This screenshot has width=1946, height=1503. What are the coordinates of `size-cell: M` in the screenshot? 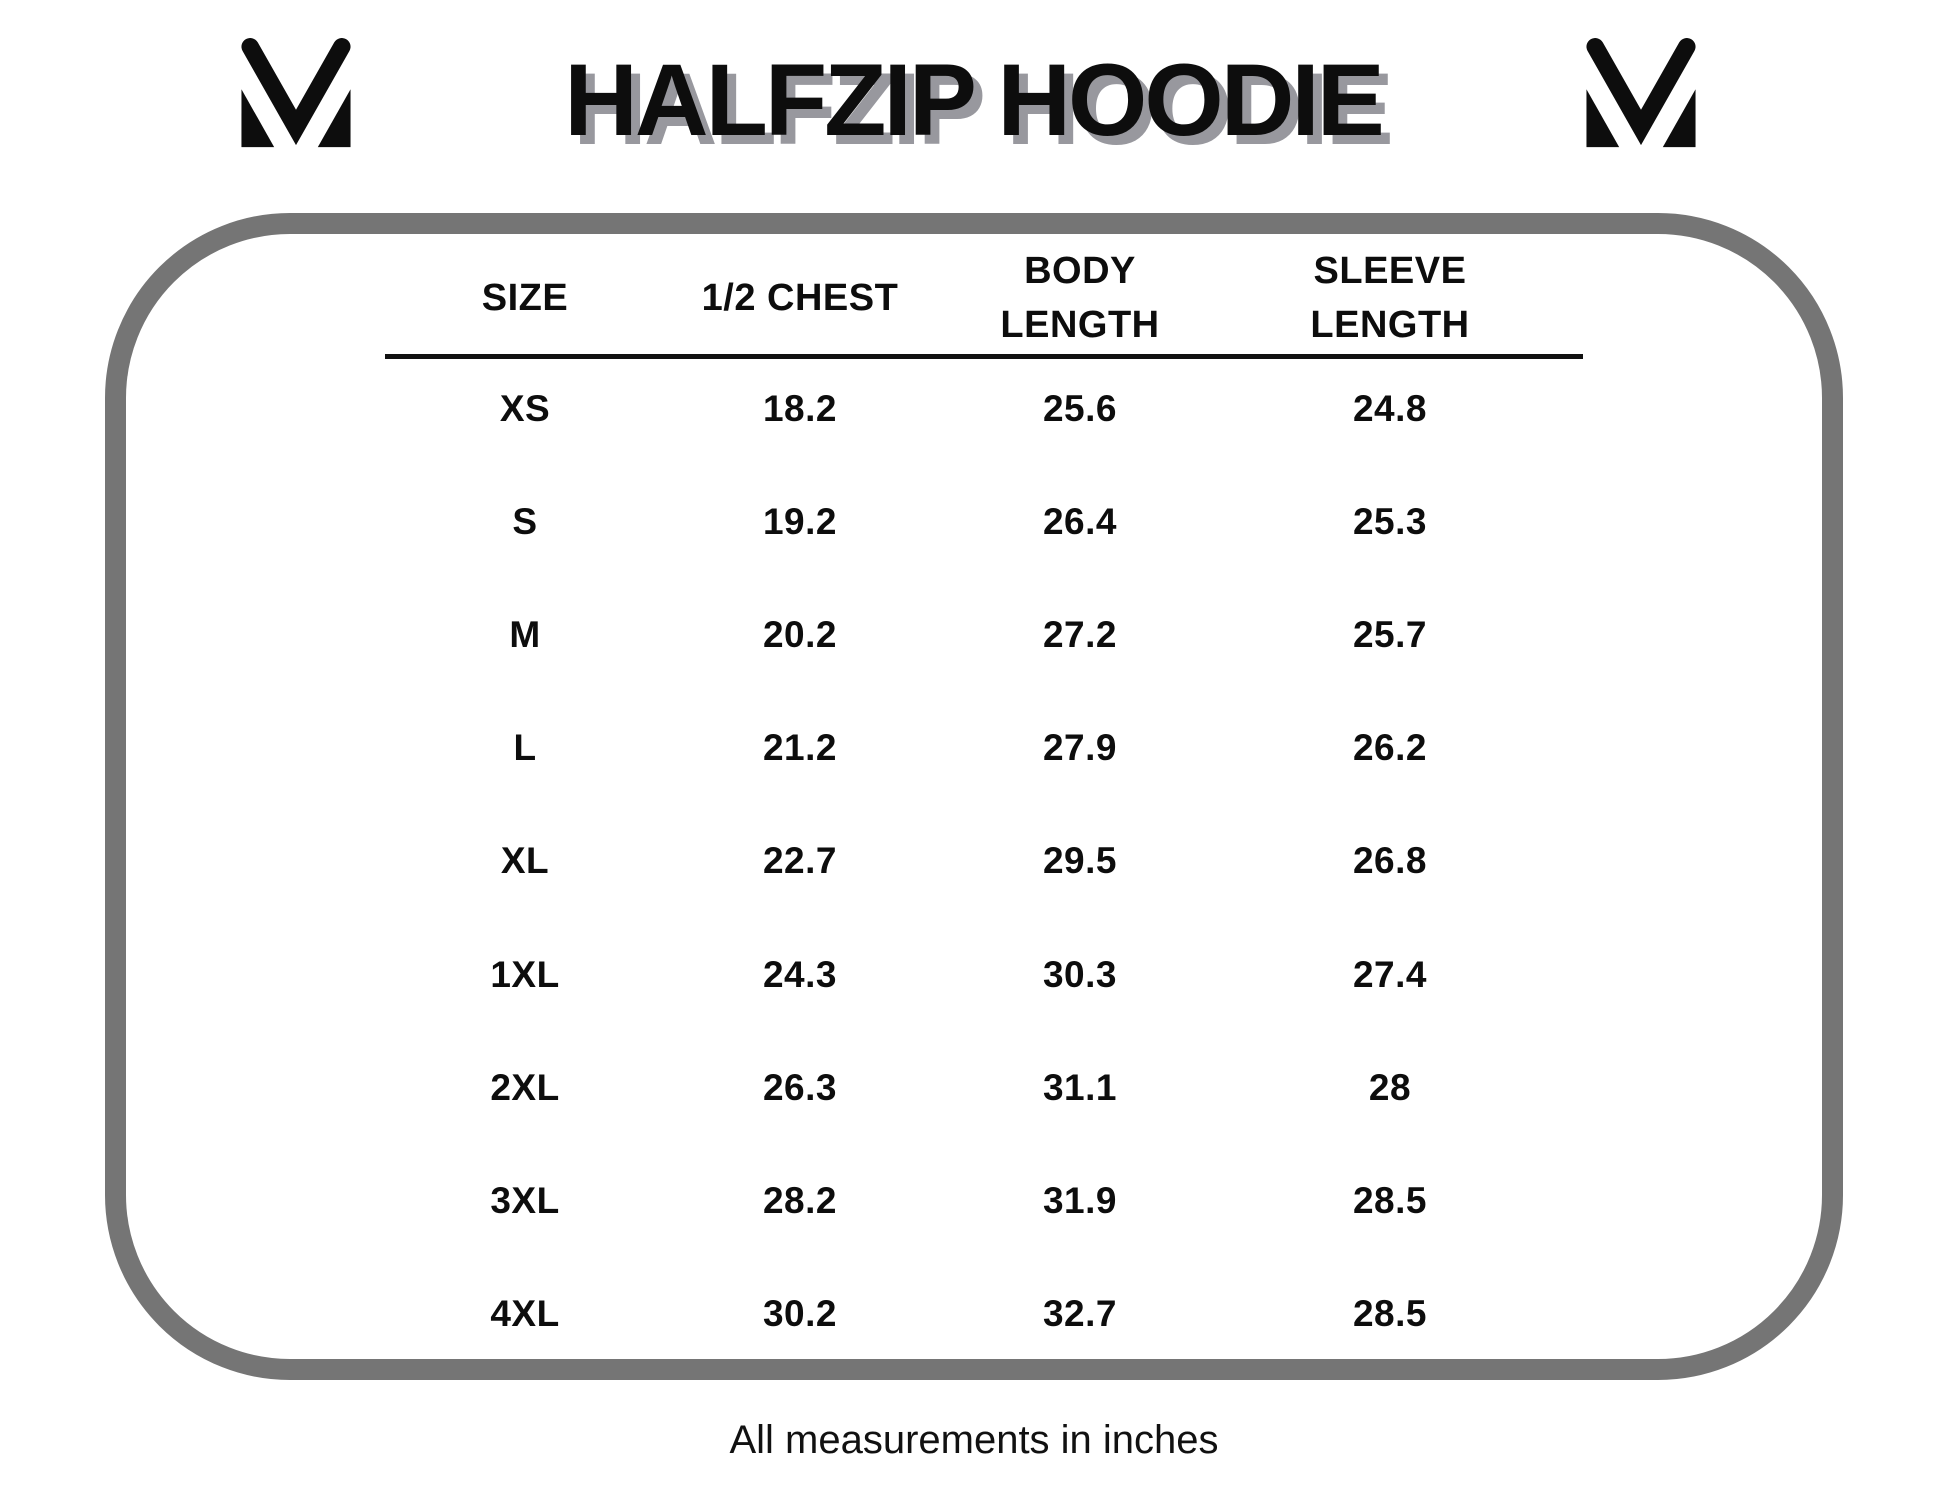 It's located at (525, 634).